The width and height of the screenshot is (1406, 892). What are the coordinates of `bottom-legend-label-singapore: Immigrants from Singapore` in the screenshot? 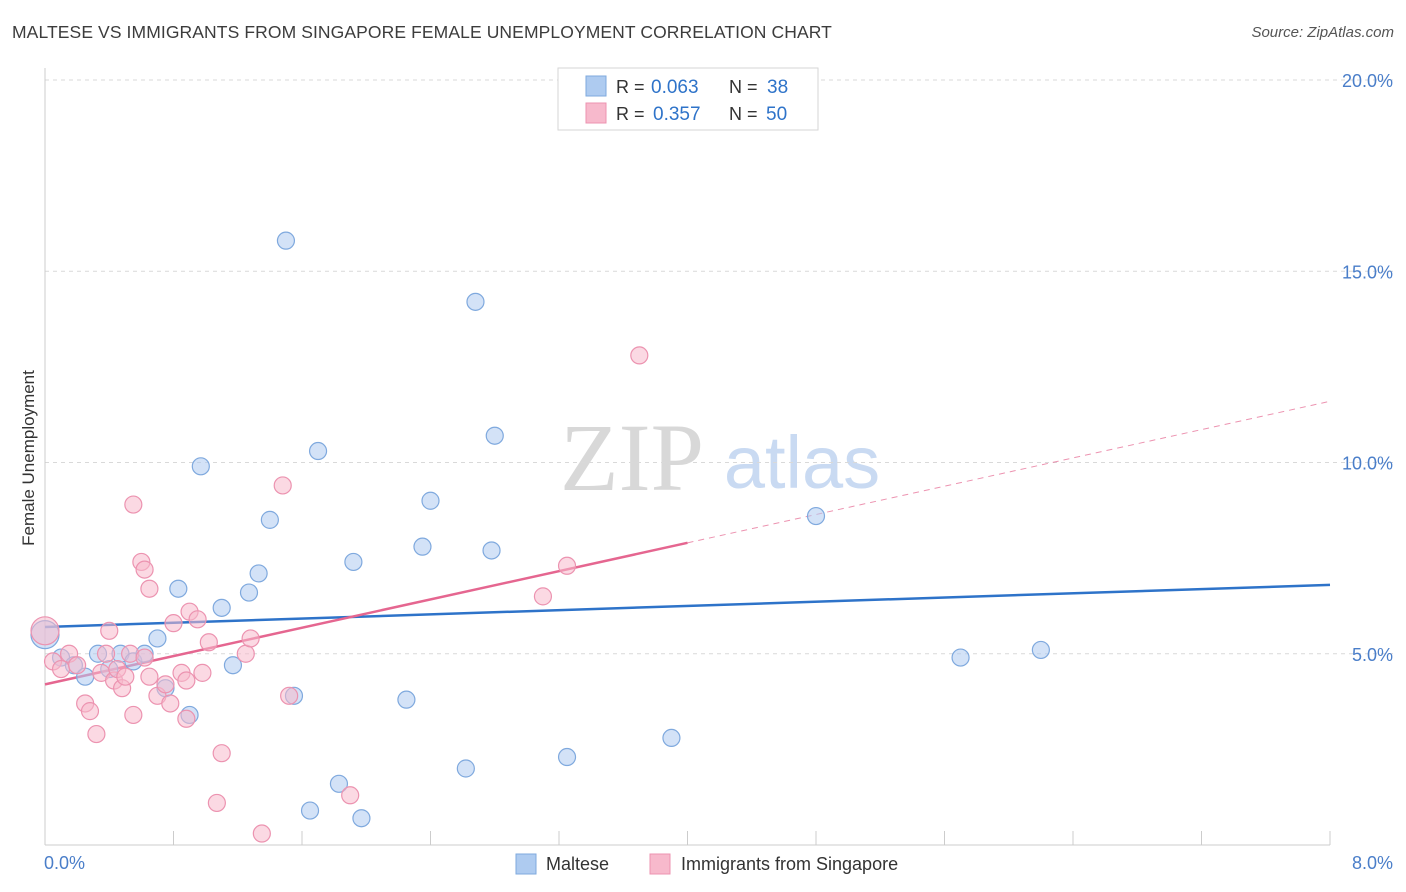 It's located at (789, 864).